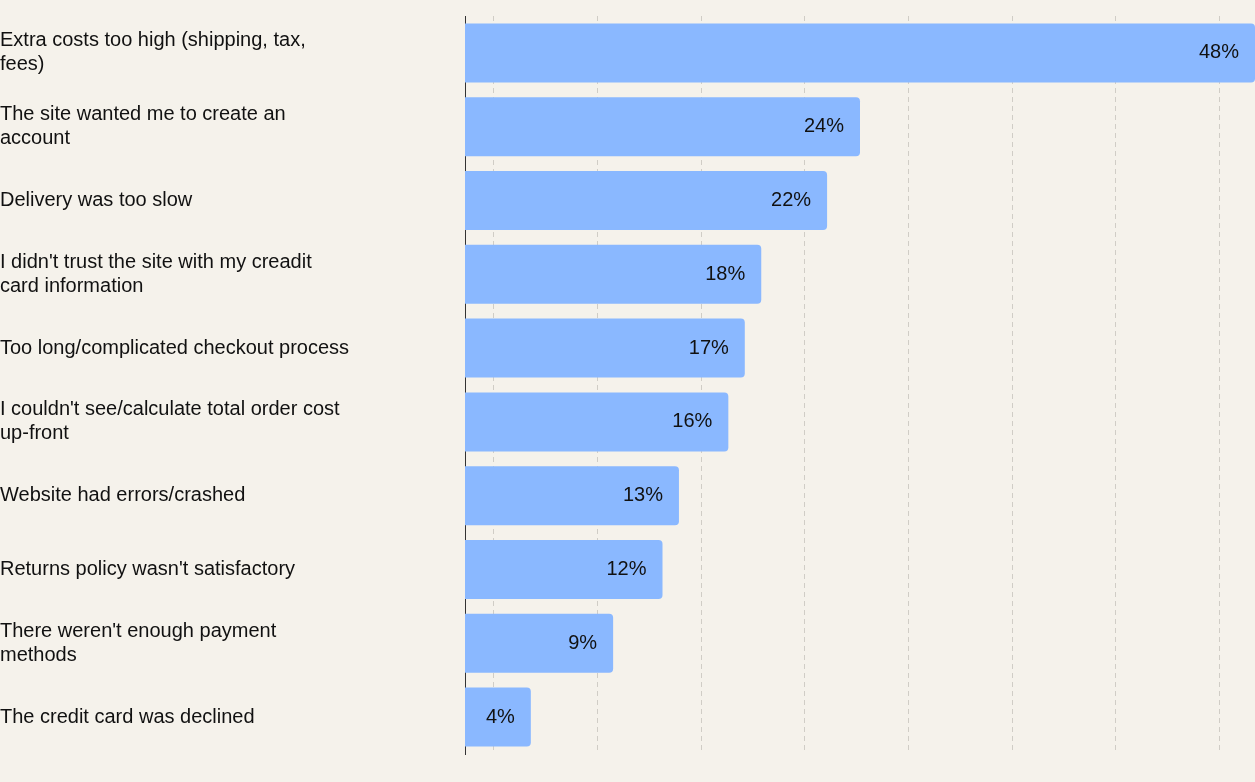 The width and height of the screenshot is (1255, 782). I want to click on y-tick-label: Too long/complicated checkout process, so click(175, 346).